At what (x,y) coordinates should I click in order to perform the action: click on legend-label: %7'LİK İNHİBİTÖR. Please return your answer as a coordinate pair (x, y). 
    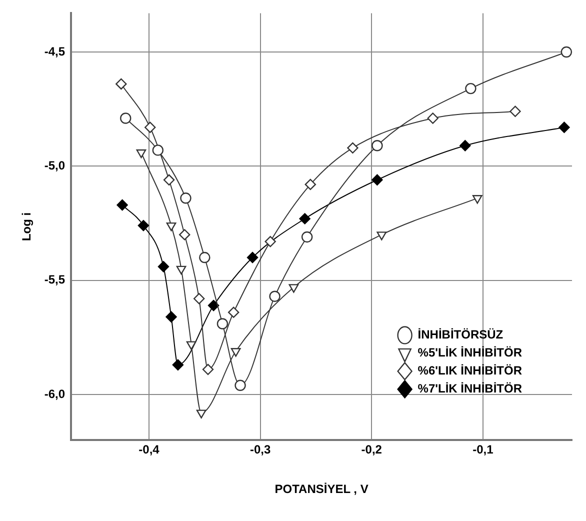
    Looking at the image, I should click on (470, 389).